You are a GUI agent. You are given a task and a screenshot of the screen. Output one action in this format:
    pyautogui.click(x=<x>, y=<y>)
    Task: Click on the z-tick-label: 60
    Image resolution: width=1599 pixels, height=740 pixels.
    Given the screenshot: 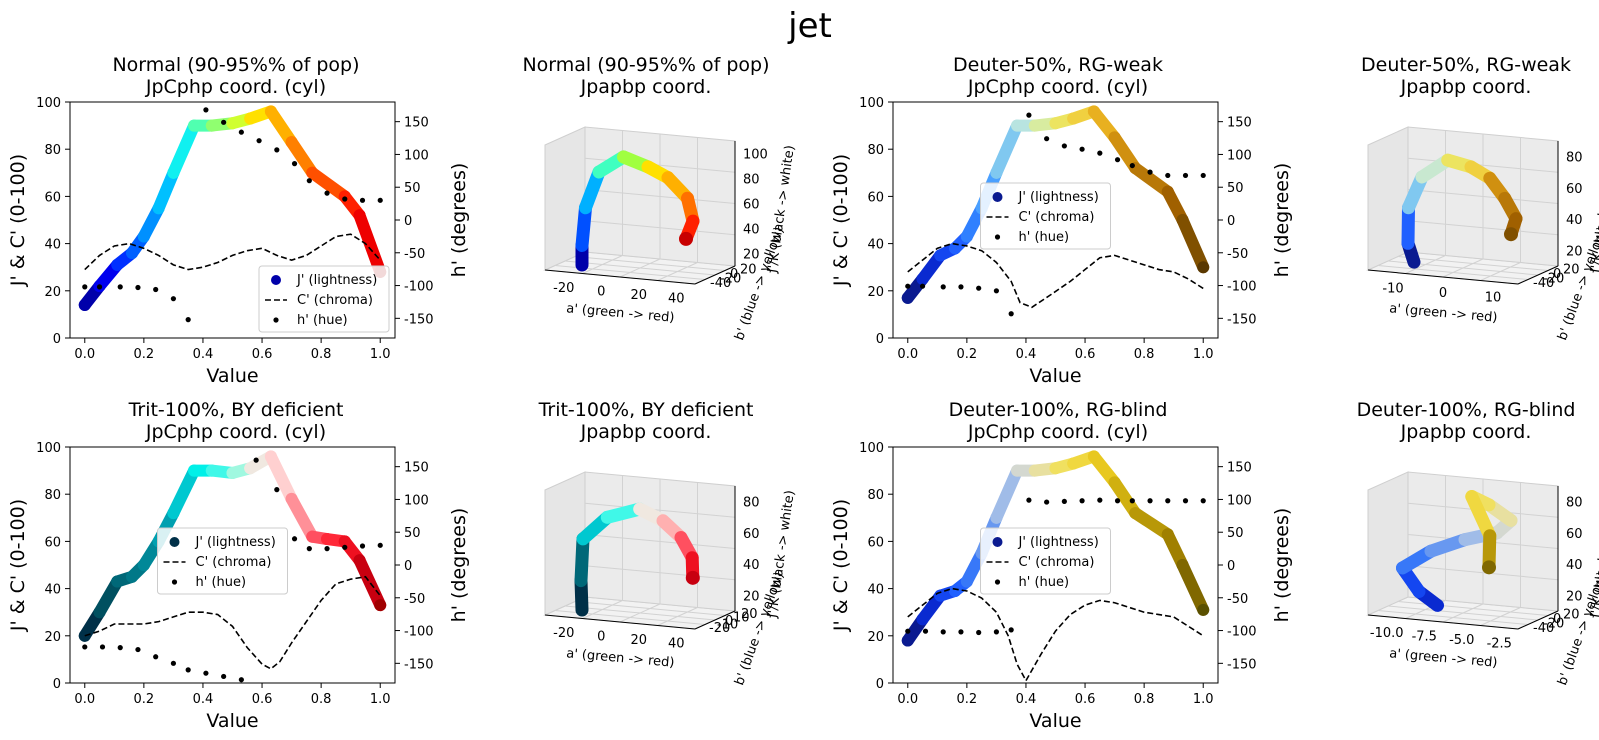 What is the action you would take?
    pyautogui.click(x=751, y=205)
    